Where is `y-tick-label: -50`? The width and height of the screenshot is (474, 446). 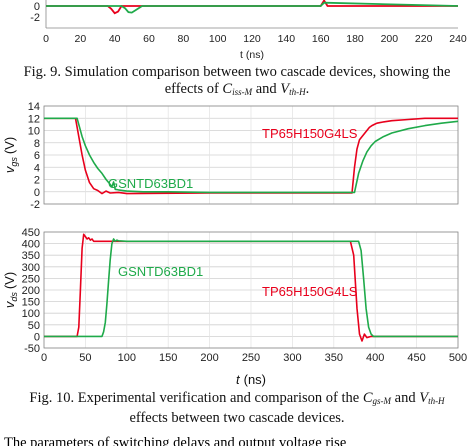 y-tick-label: -50 is located at coordinates (32, 349).